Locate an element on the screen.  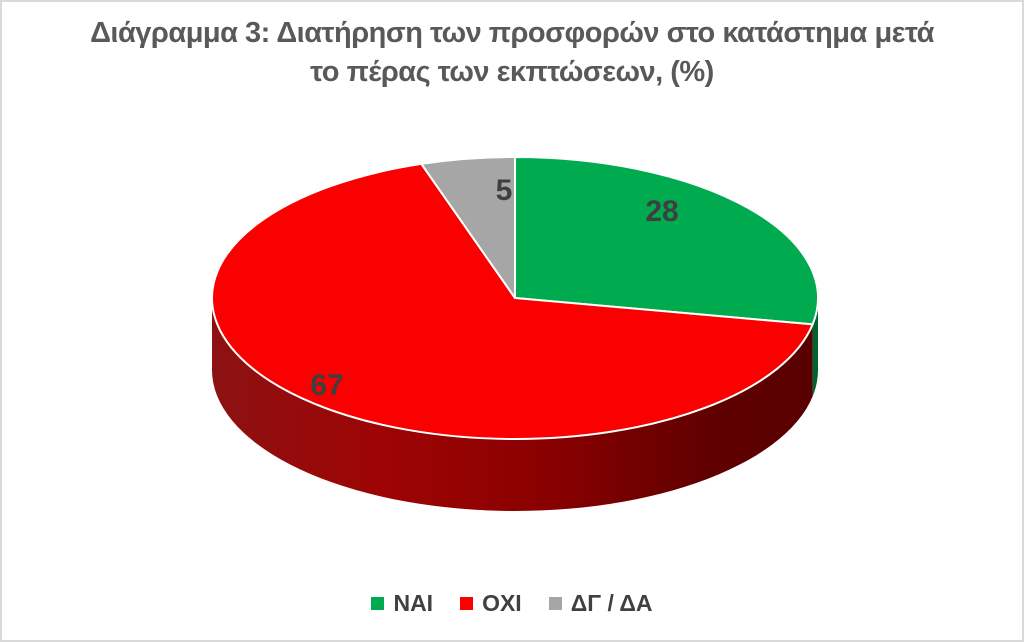
chart-title-line-2: το πέρας των εκπτώσεων, (%) is located at coordinates (512, 72).